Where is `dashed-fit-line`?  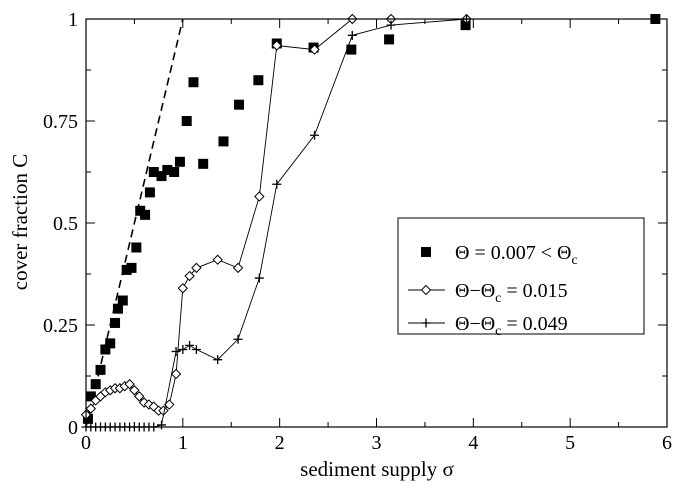 dashed-fit-line is located at coordinates (134, 223).